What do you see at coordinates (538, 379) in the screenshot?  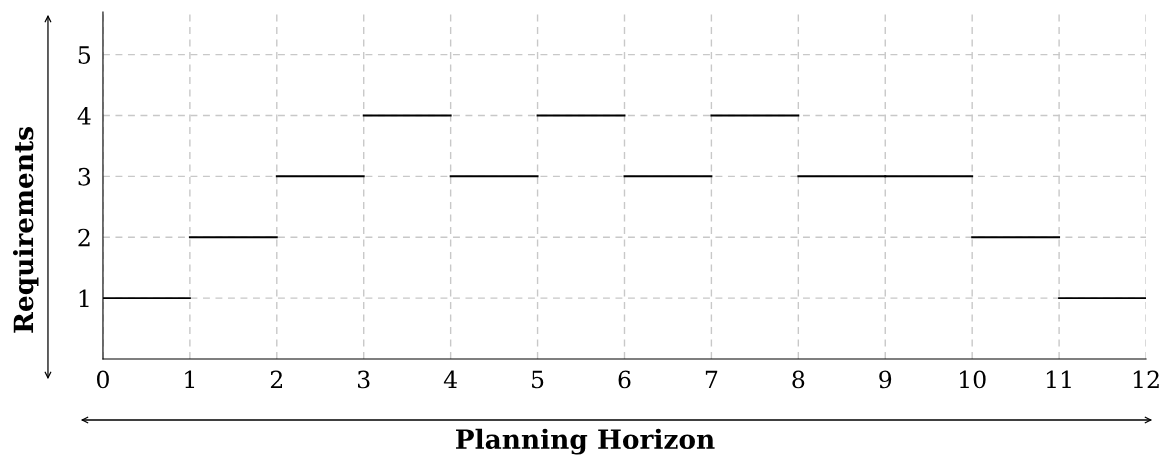 I see `x-tick-label: 5` at bounding box center [538, 379].